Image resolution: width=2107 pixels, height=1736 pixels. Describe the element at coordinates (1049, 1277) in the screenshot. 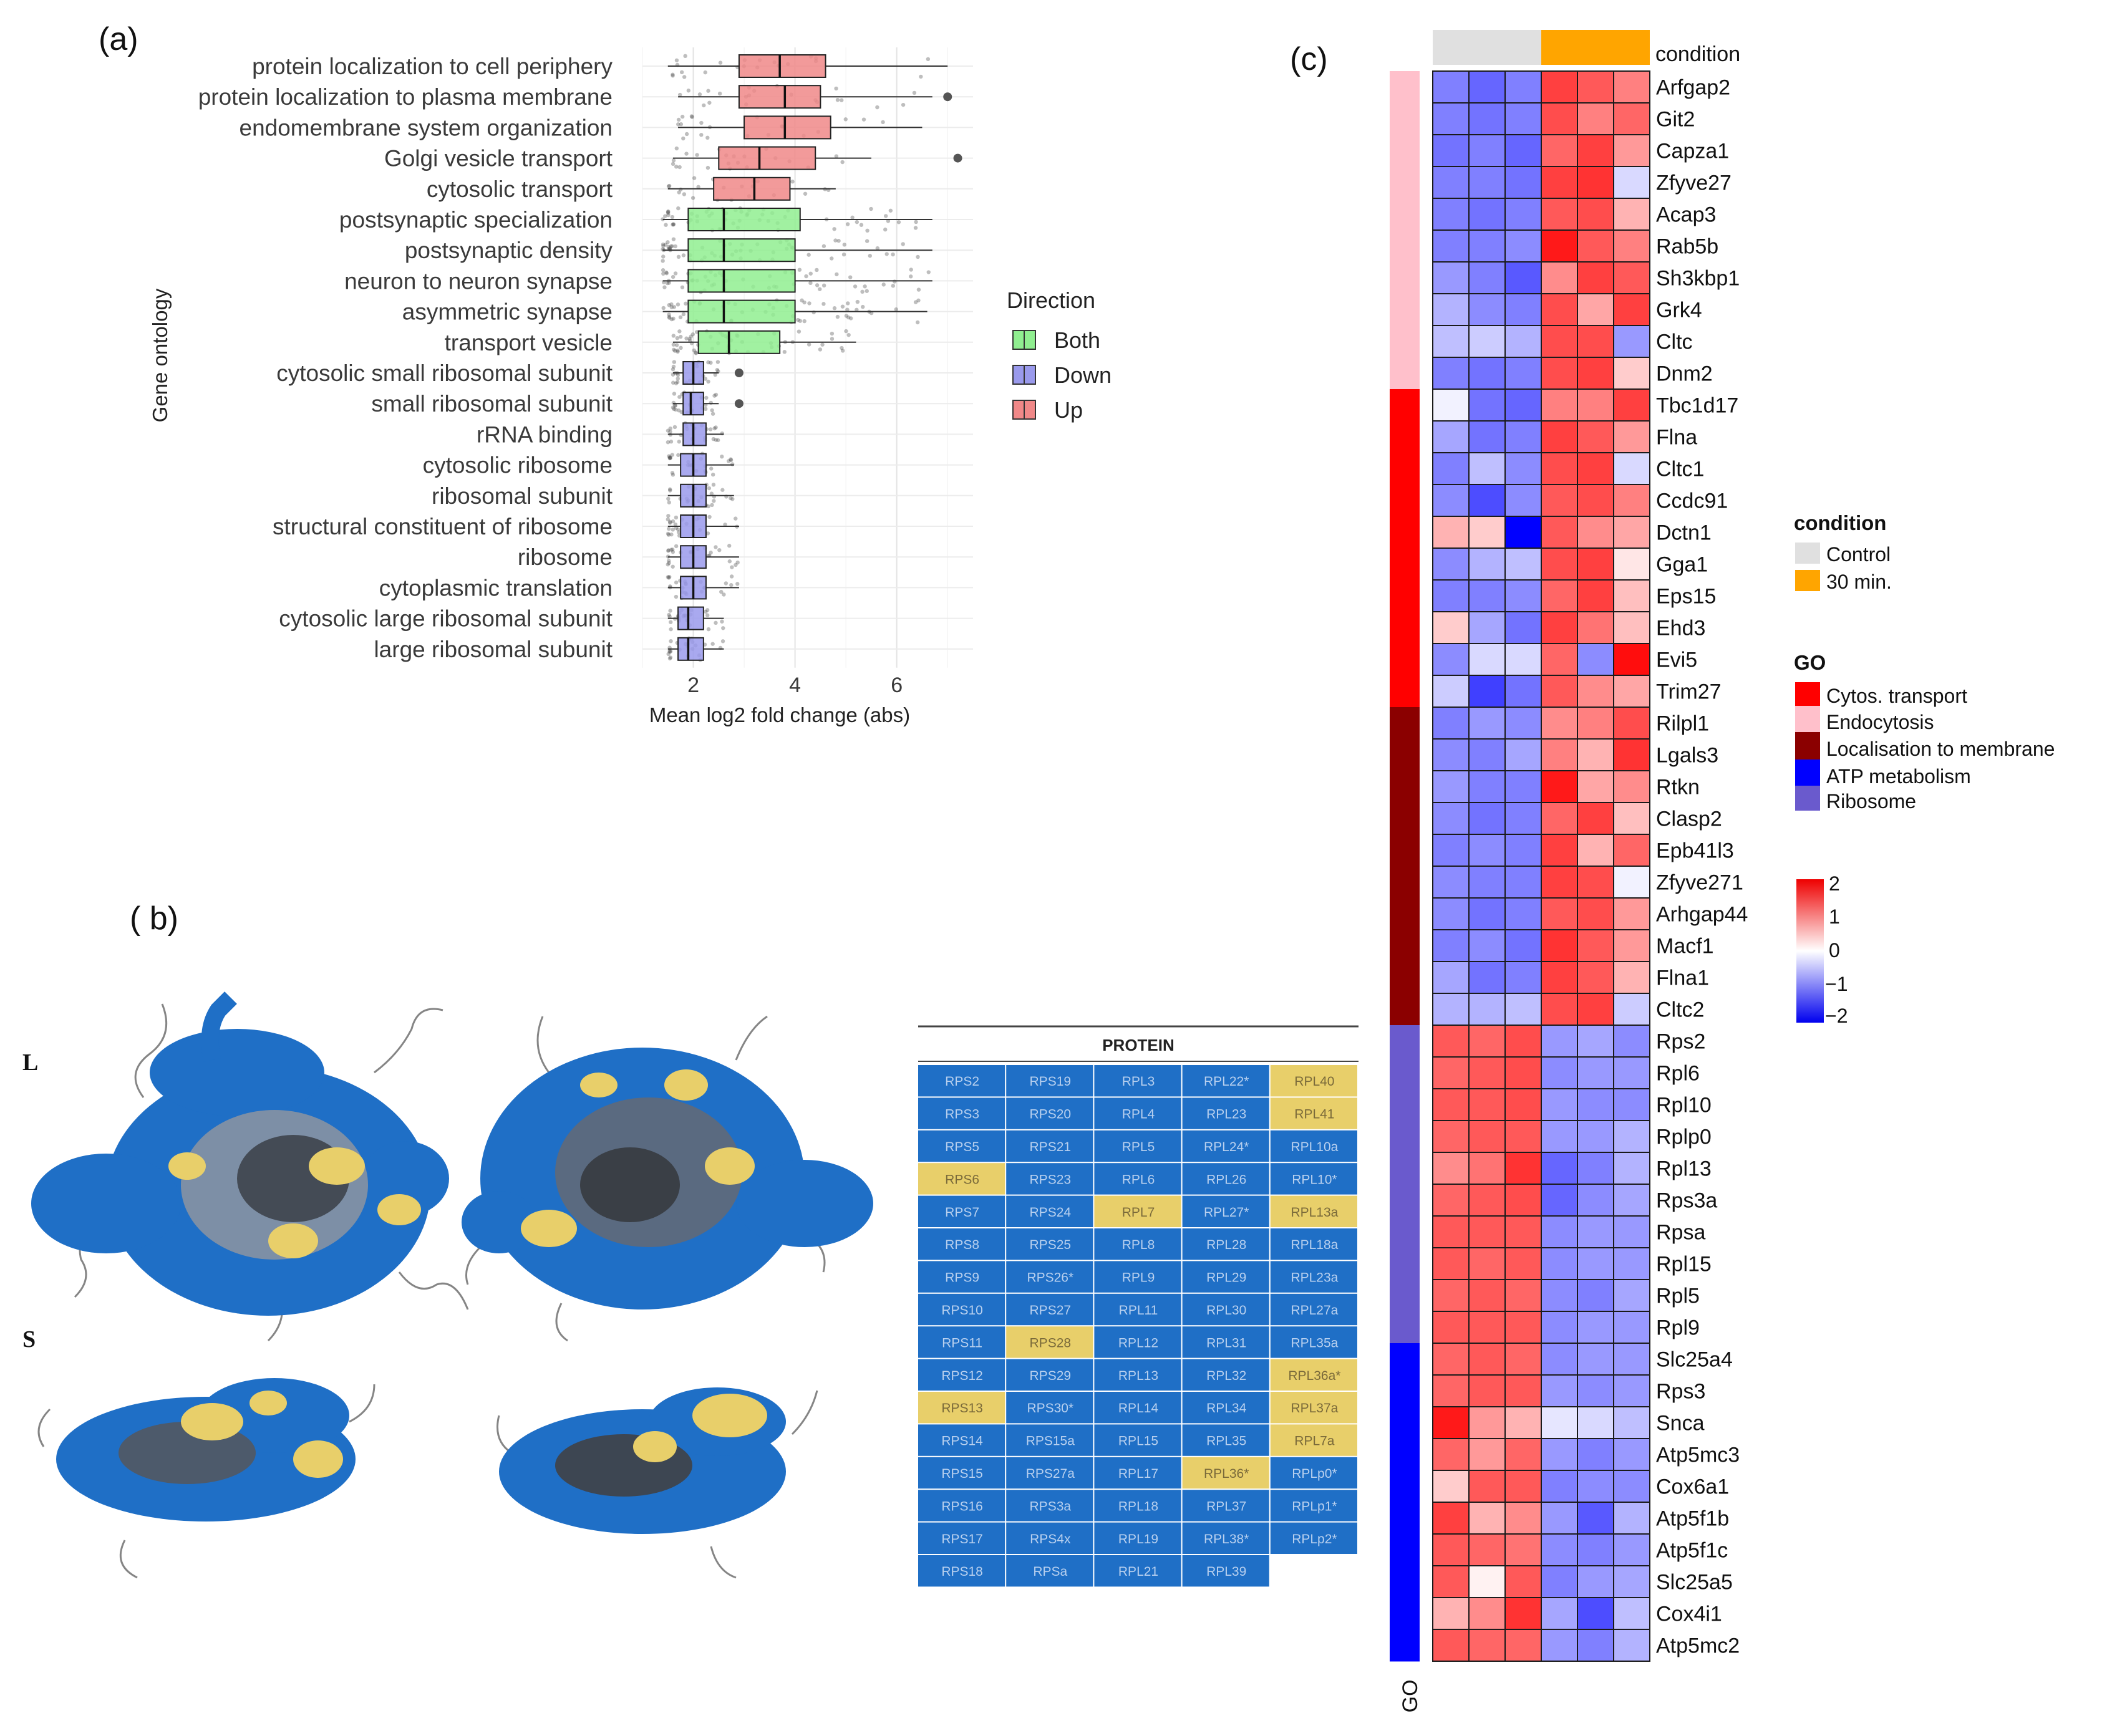

I see `protein-cell-rps26: RPS26*` at that location.